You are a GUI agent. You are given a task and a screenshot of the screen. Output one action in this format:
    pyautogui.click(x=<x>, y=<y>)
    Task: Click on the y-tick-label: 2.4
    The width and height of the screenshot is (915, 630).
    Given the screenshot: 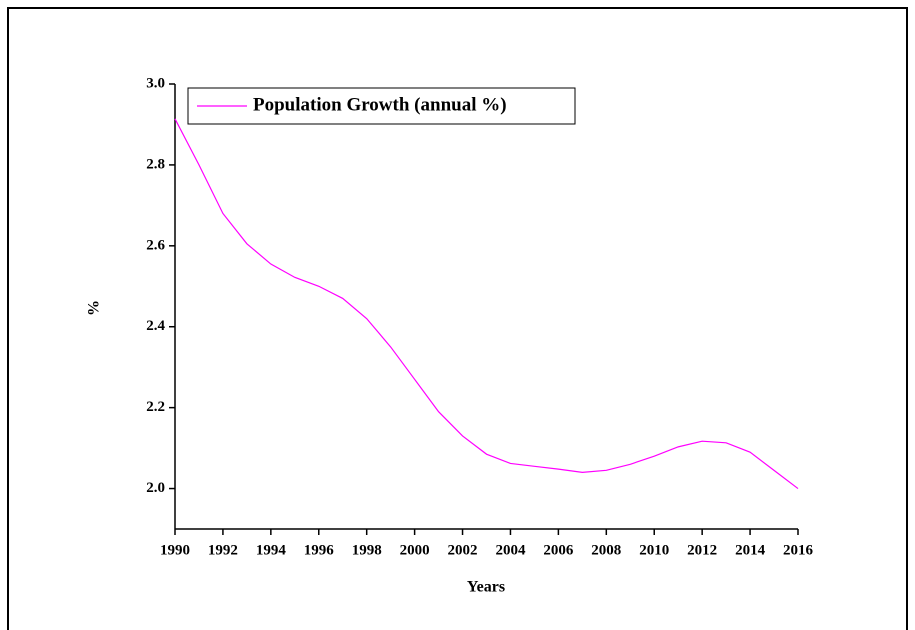 What is the action you would take?
    pyautogui.click(x=155, y=326)
    